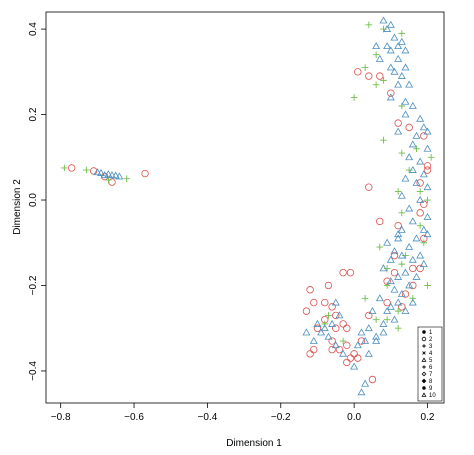 The width and height of the screenshot is (474, 455). What do you see at coordinates (431, 389) in the screenshot?
I see `legend-label: 9` at bounding box center [431, 389].